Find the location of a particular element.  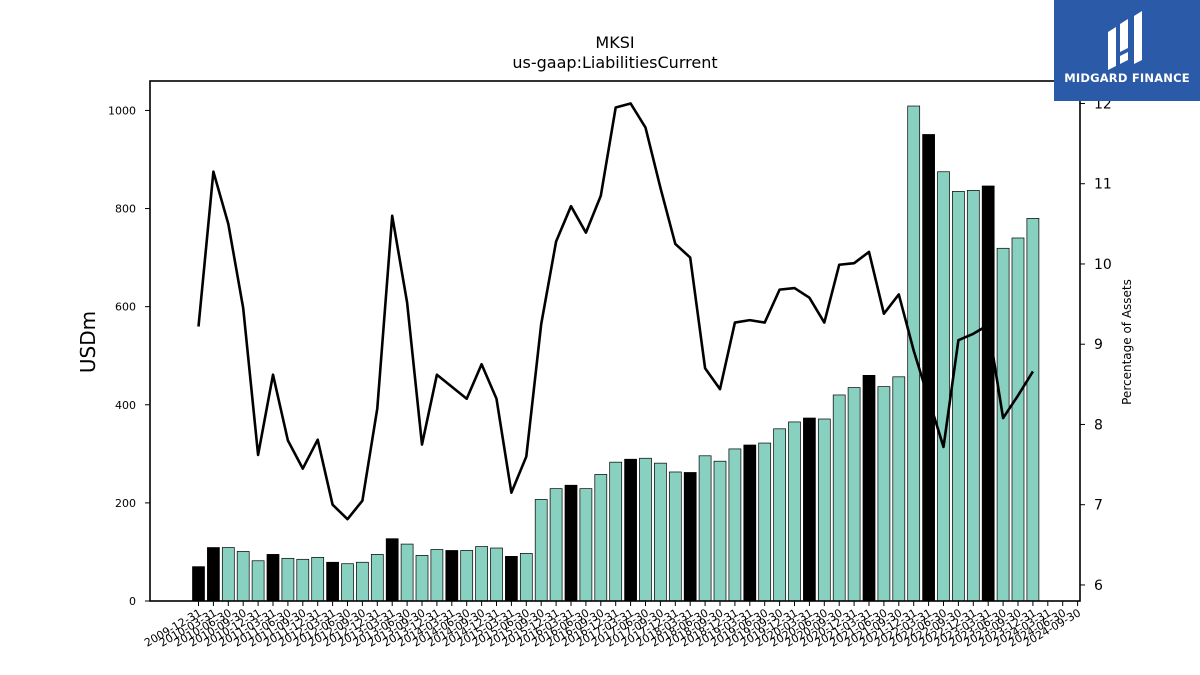

midgard-finance-logo-icon is located at coordinates (1125, 40).